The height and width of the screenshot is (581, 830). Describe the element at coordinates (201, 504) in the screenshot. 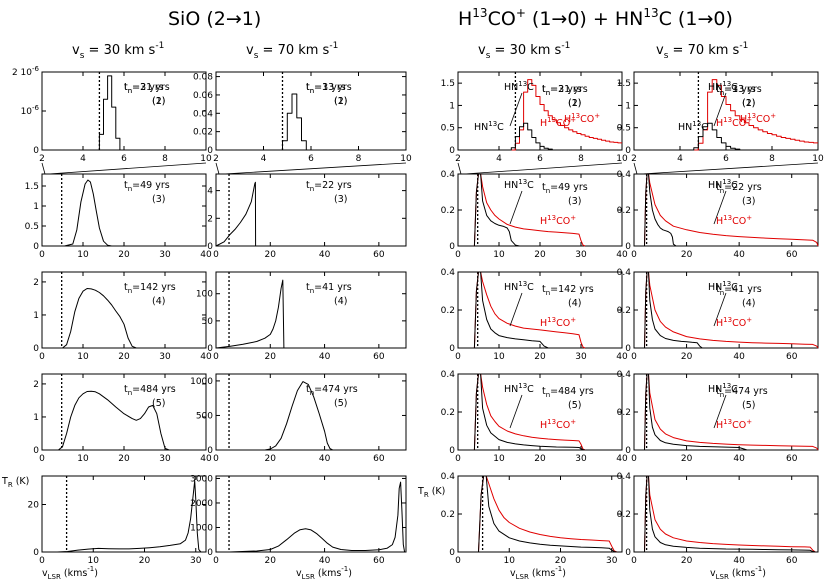

I see `y-tick-label: 2000` at that location.